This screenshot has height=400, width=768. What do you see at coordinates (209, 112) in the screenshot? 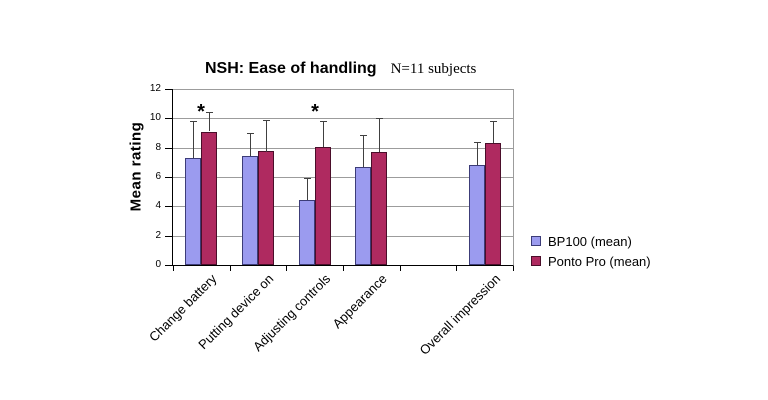
I see `error-bar-cap-ponto-change-battery` at bounding box center [209, 112].